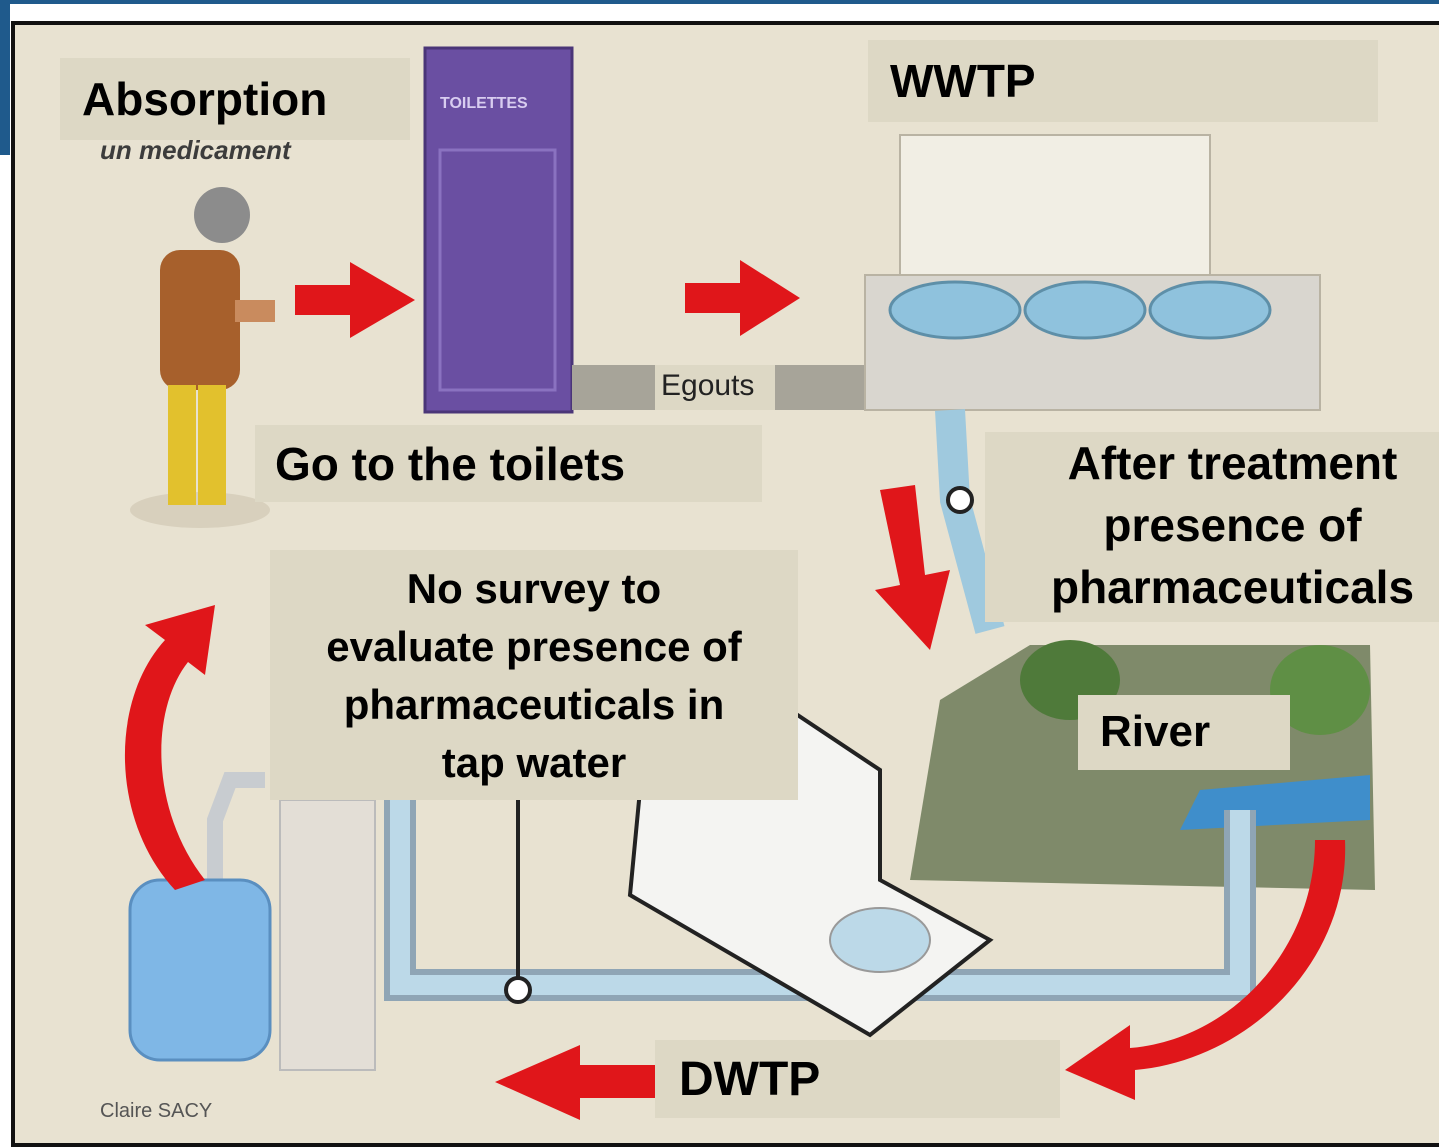 Image resolution: width=1439 pixels, height=1148 pixels. Describe the element at coordinates (534, 646) in the screenshot. I see `no-survey-line: evaluate presence of` at that location.